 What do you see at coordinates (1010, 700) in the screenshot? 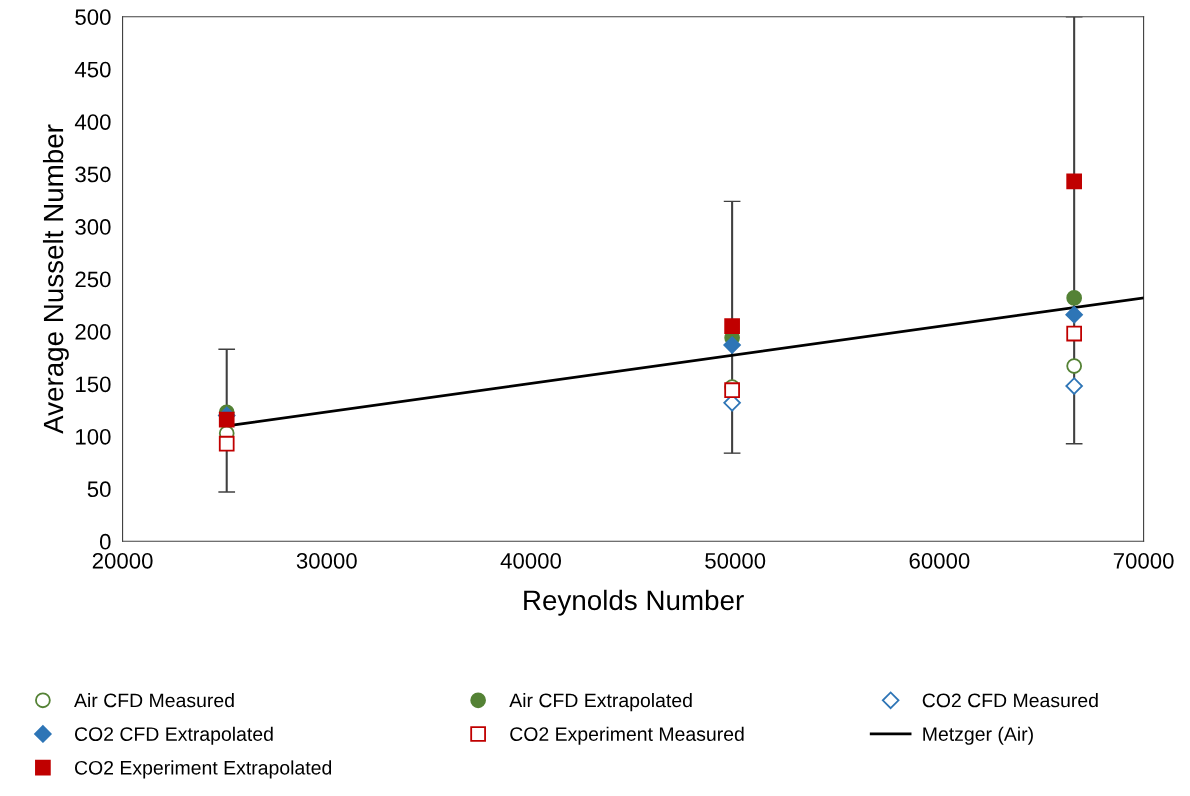
I see `legend-label: CO2 CFD Measured` at bounding box center [1010, 700].